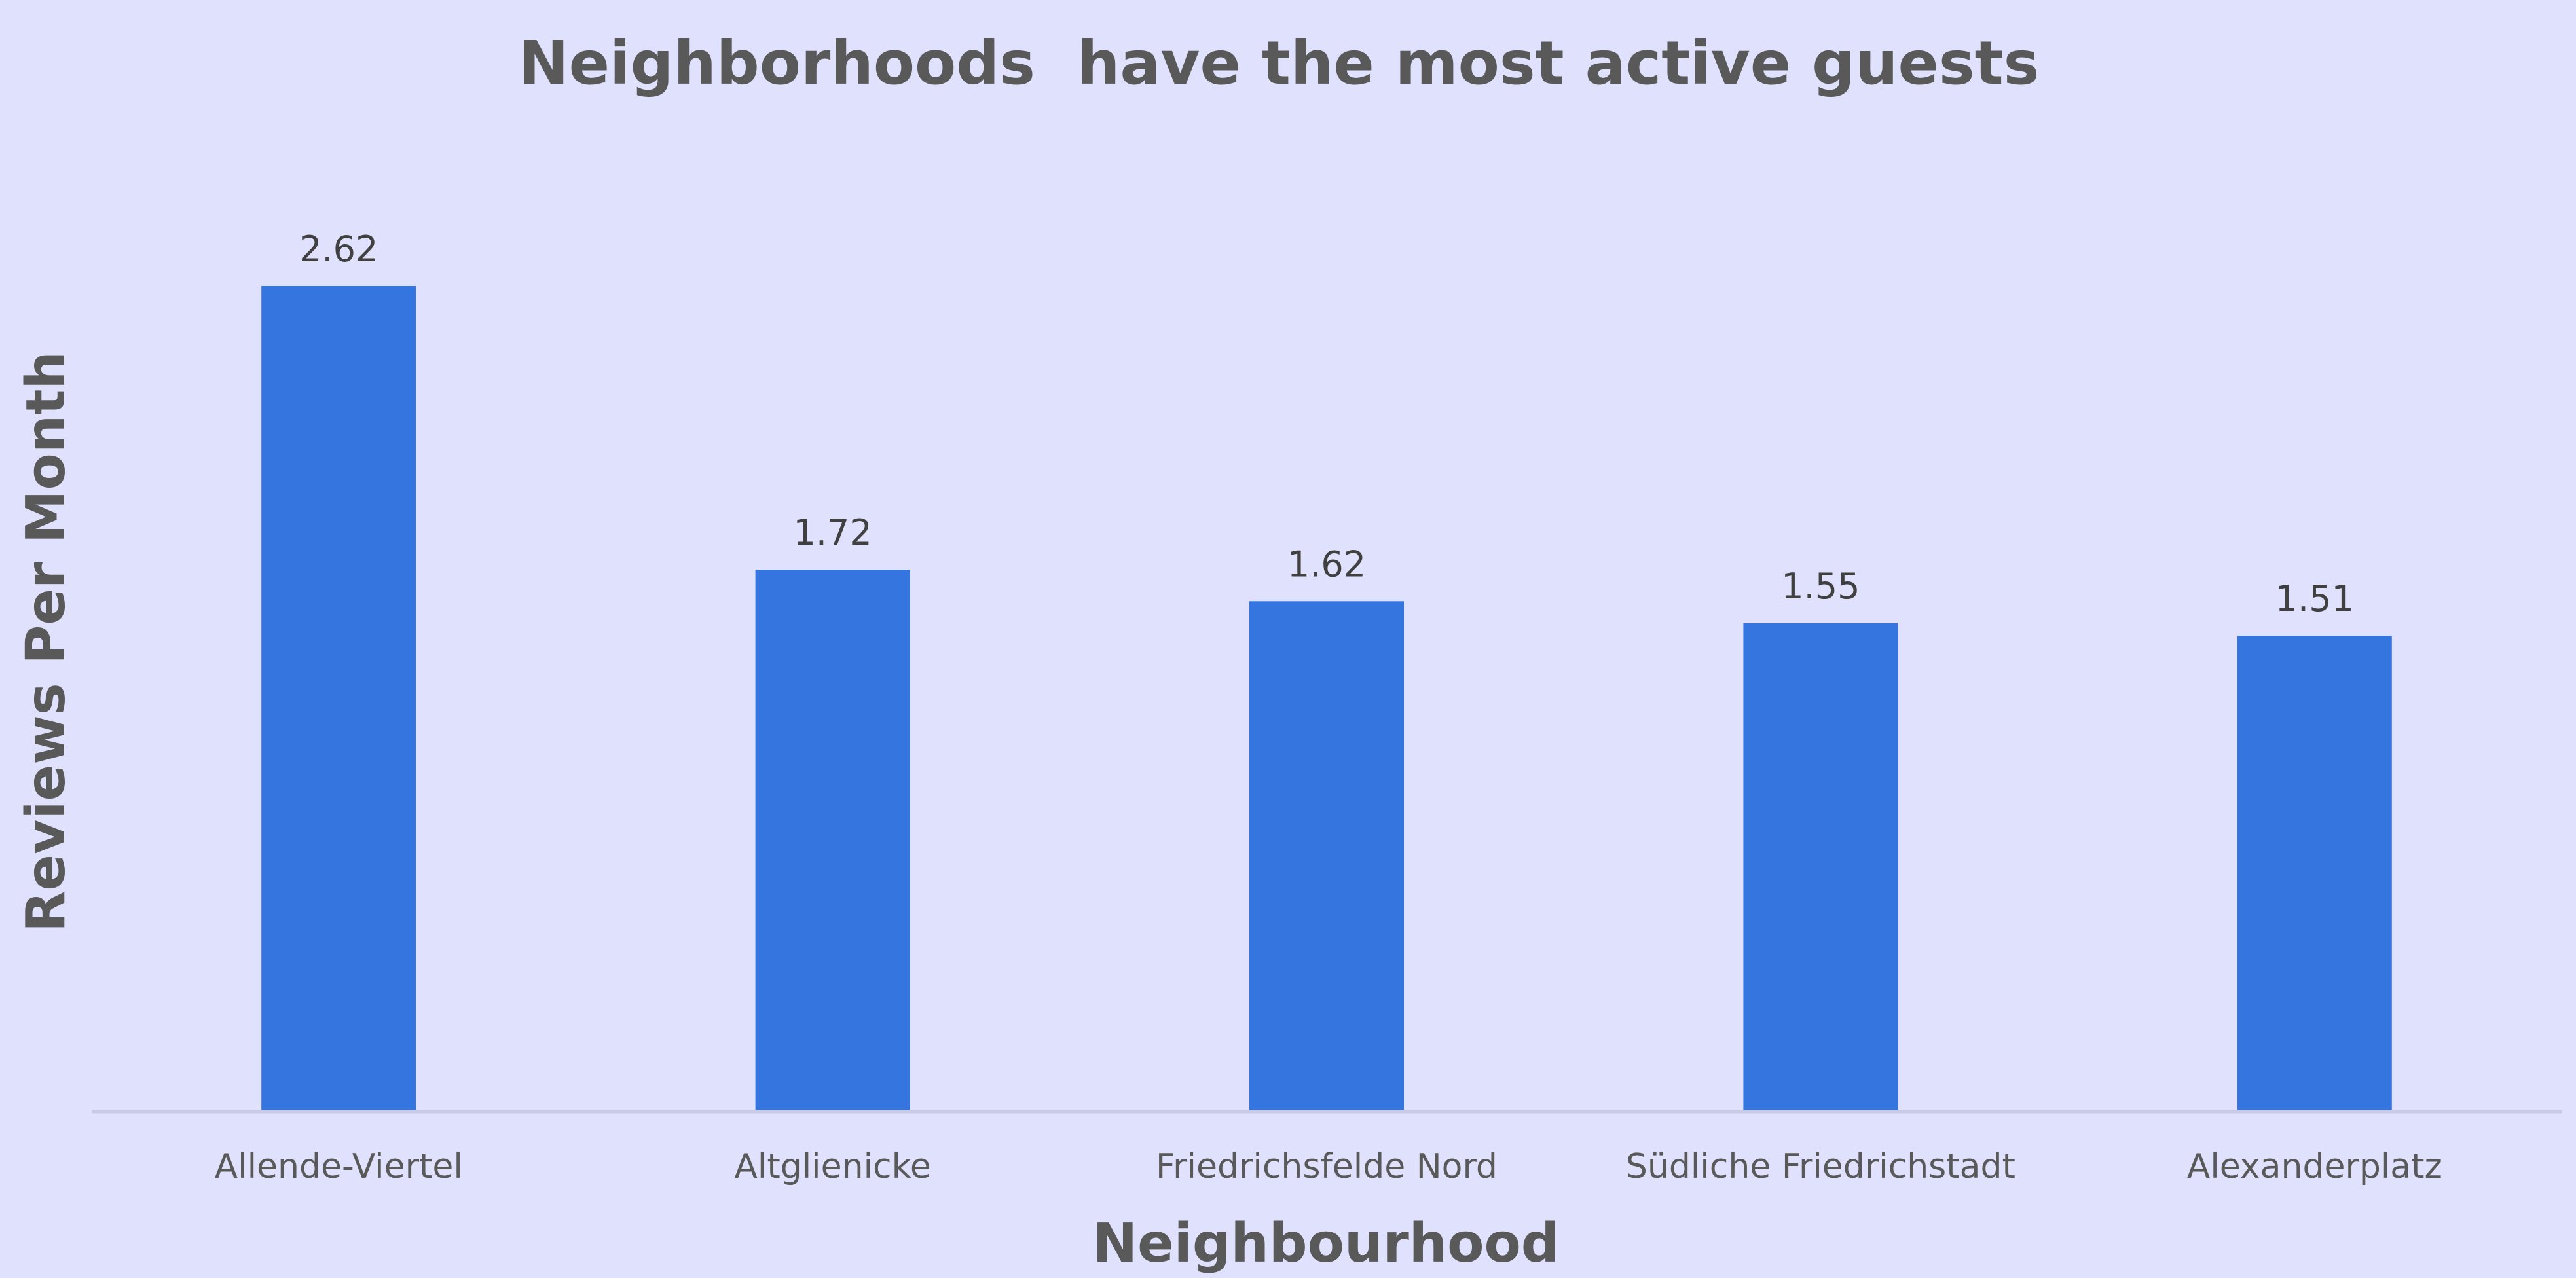 The width and height of the screenshot is (2576, 1278). Describe the element at coordinates (339, 1166) in the screenshot. I see `x-tick-label-0: Allende-Viertel` at that location.